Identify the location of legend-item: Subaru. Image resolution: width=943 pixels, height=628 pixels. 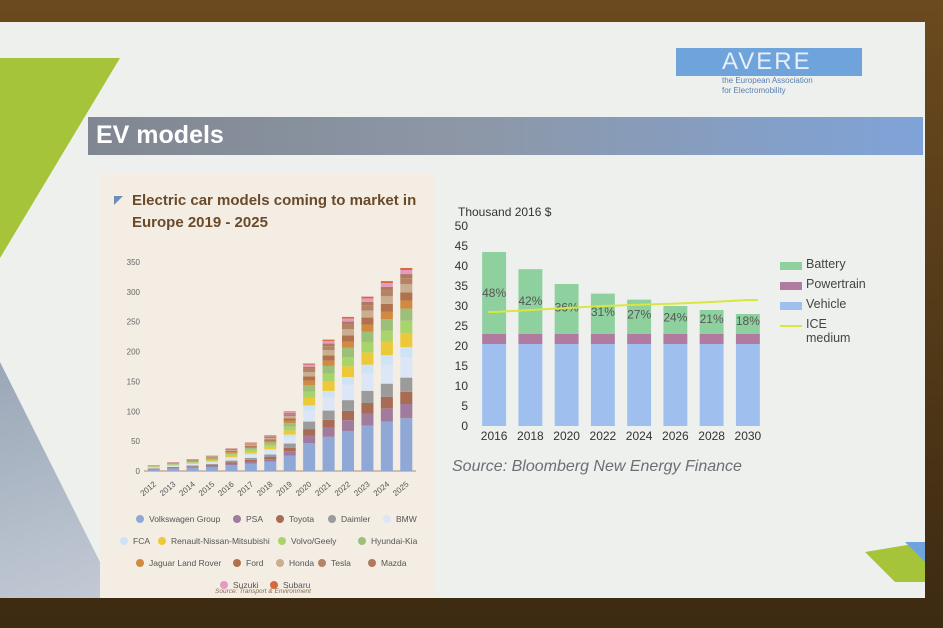
(290, 585).